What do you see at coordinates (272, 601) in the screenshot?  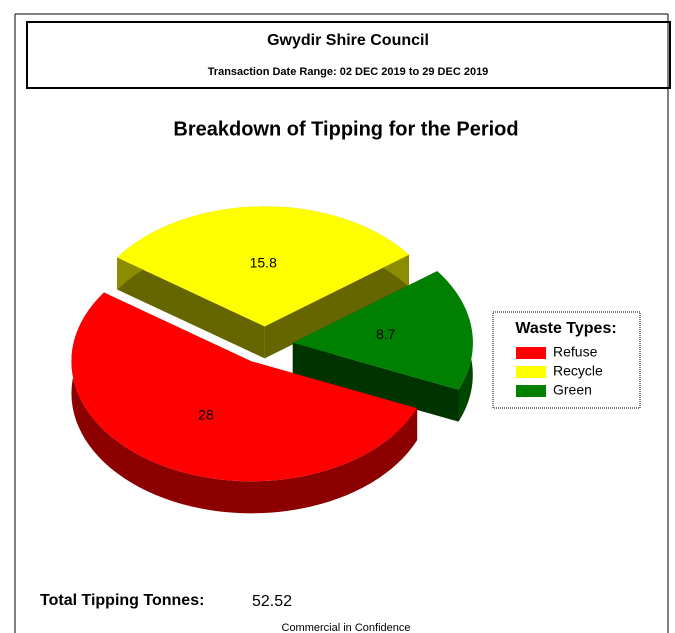 I see `total-value: 52.52` at bounding box center [272, 601].